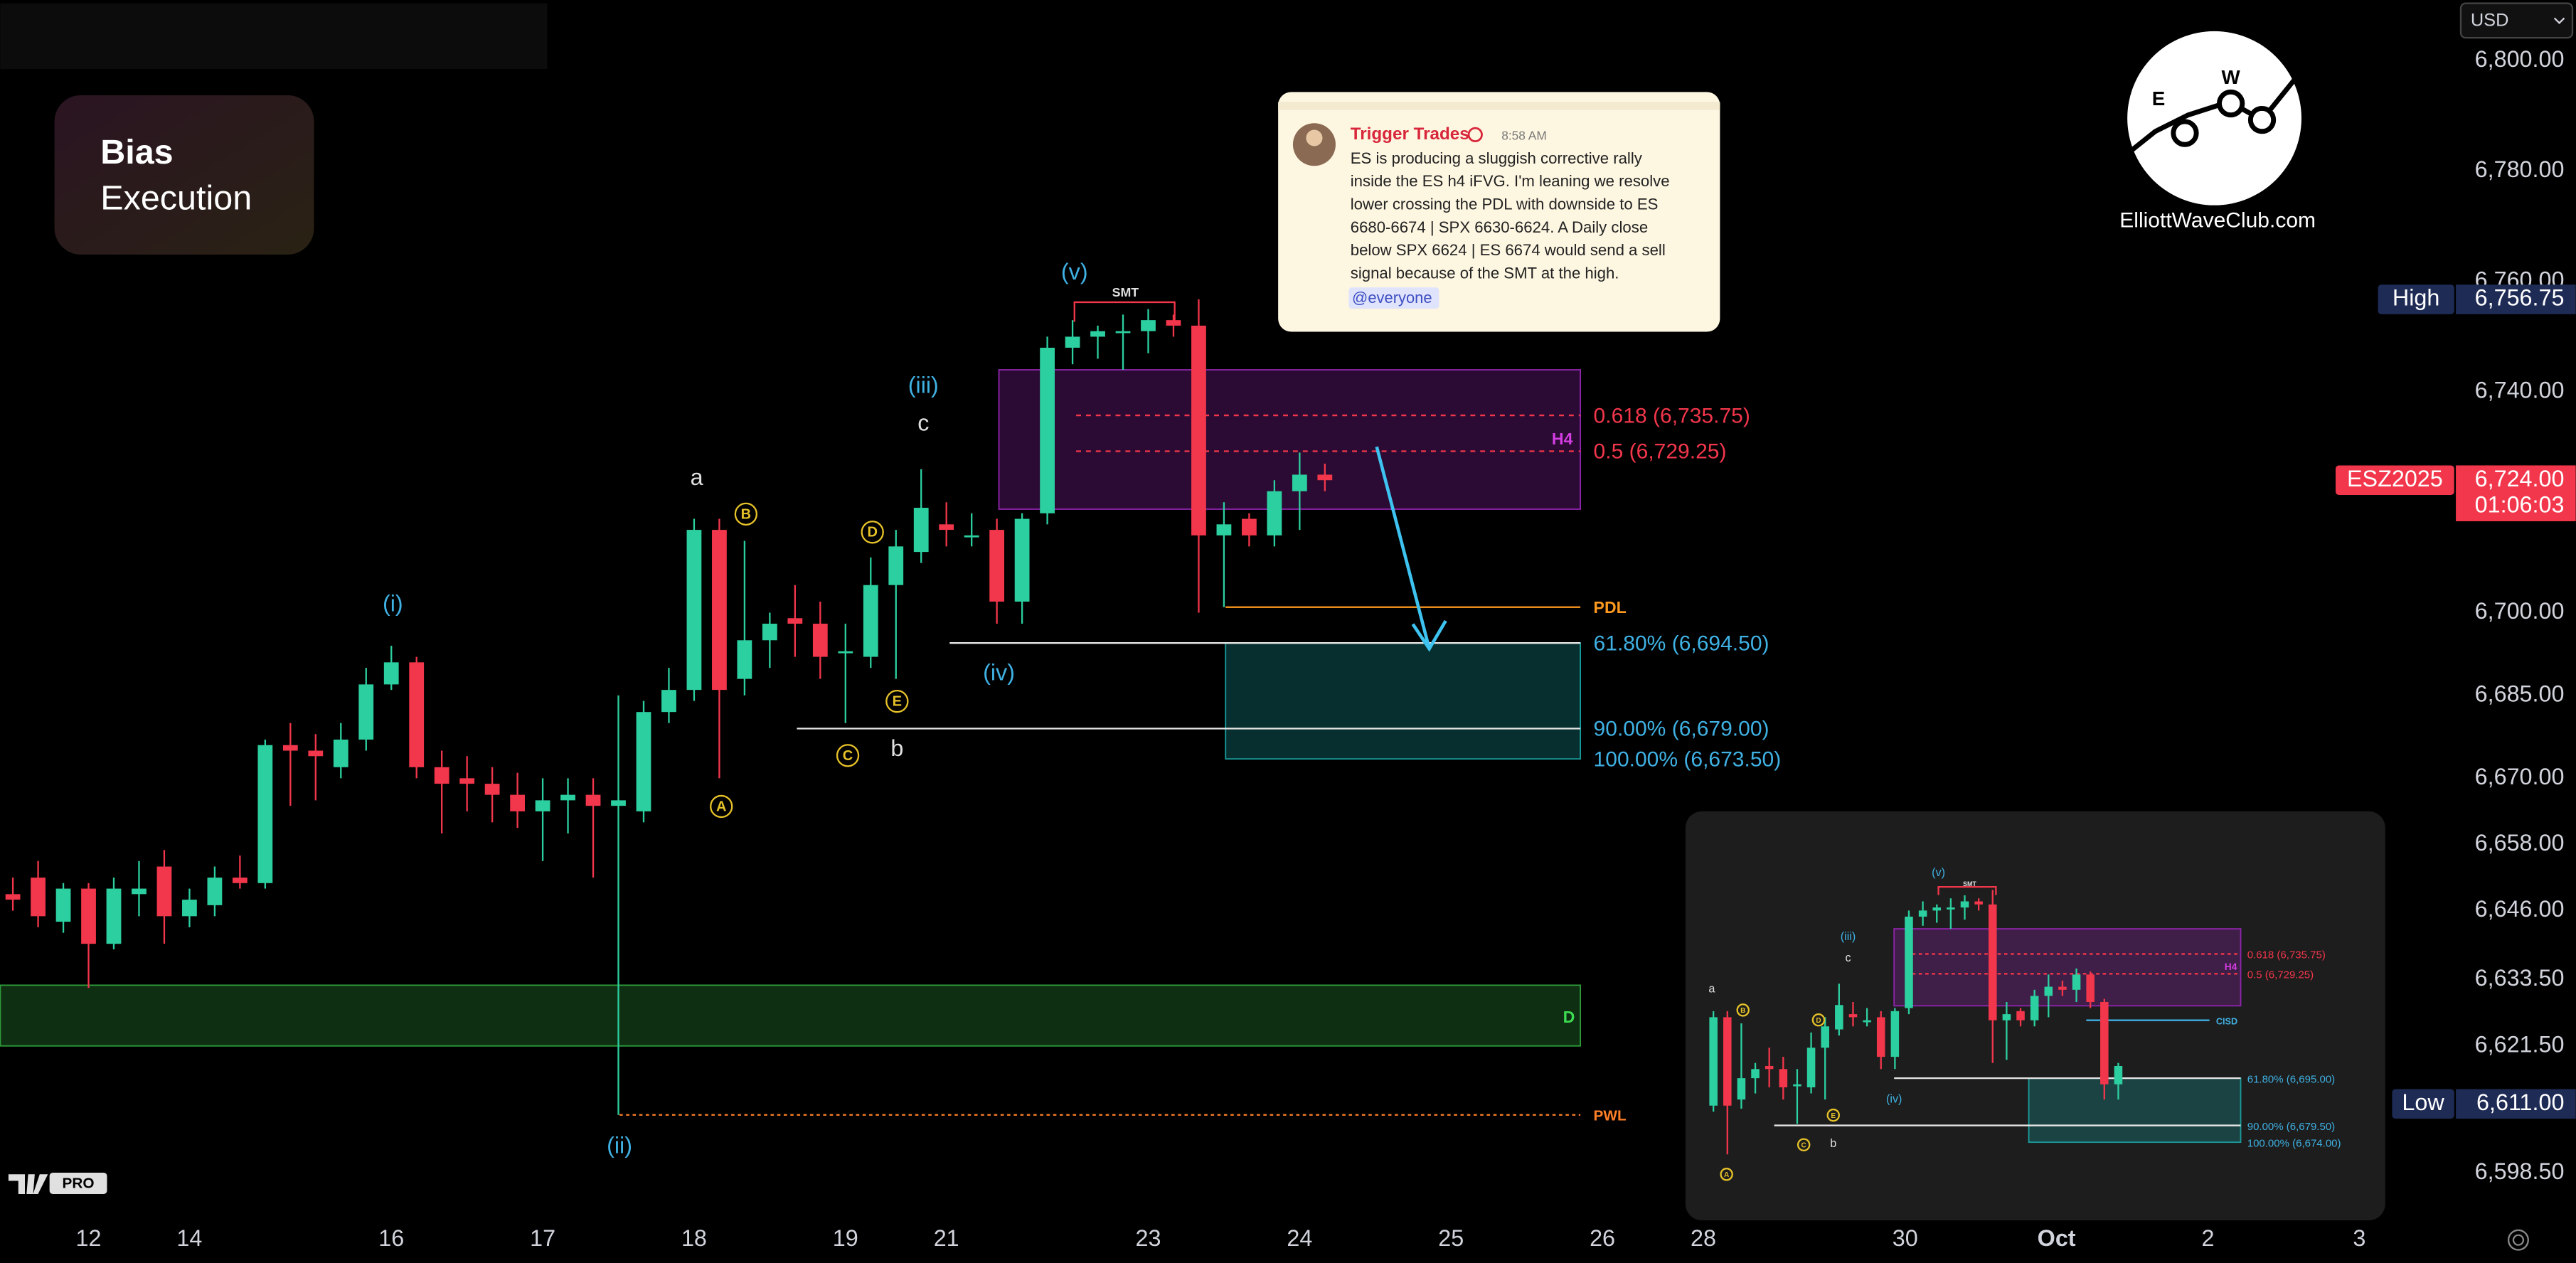 This screenshot has width=2576, height=1263. Describe the element at coordinates (2520, 1171) in the screenshot. I see `y-tick-label: 6,598.50` at that location.